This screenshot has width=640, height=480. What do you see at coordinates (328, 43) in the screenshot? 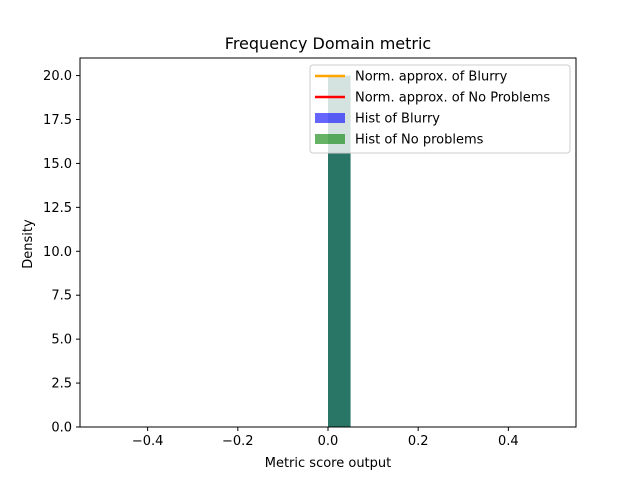
I see `chart-title: Frequency Domain metric` at bounding box center [328, 43].